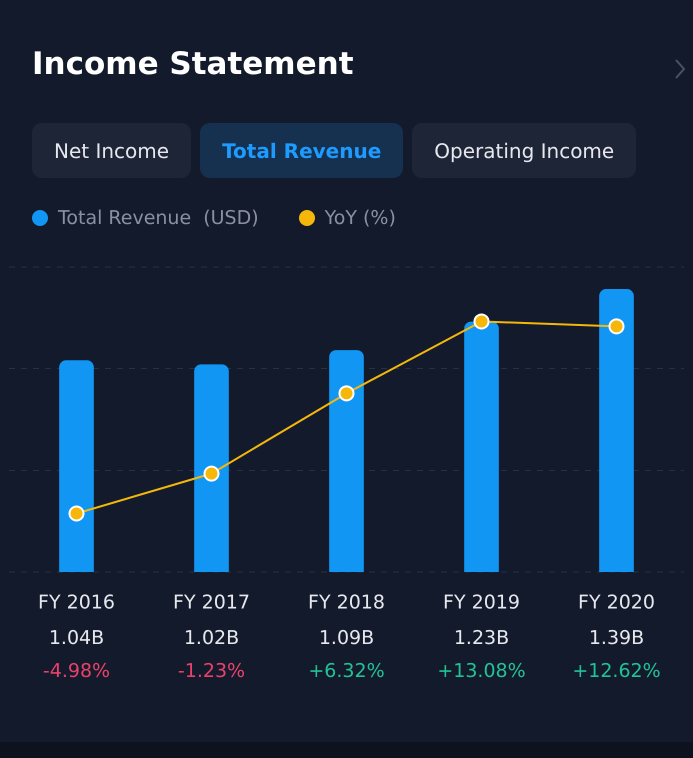  Describe the element at coordinates (346, 603) in the screenshot. I see `x-tick-label: FY 2018` at that location.